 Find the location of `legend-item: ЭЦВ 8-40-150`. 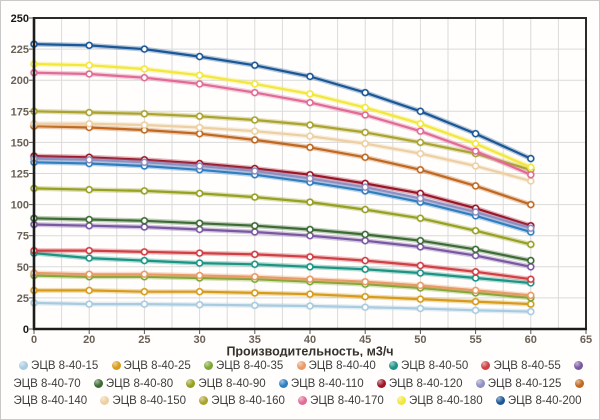

legend-item: ЭЦВ 8-40-150 is located at coordinates (143, 401).